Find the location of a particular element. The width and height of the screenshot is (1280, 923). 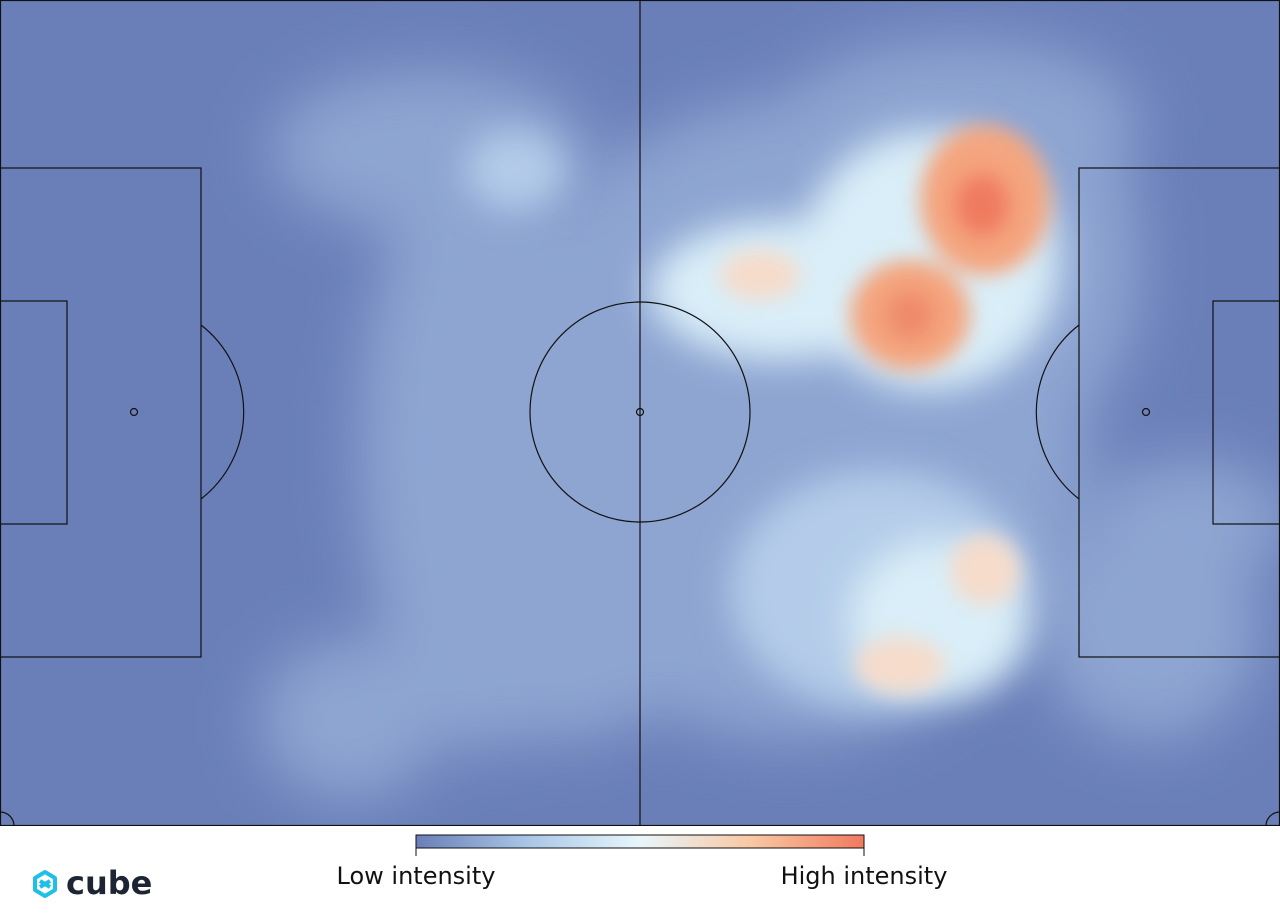

logo-icon is located at coordinates (45, 884).